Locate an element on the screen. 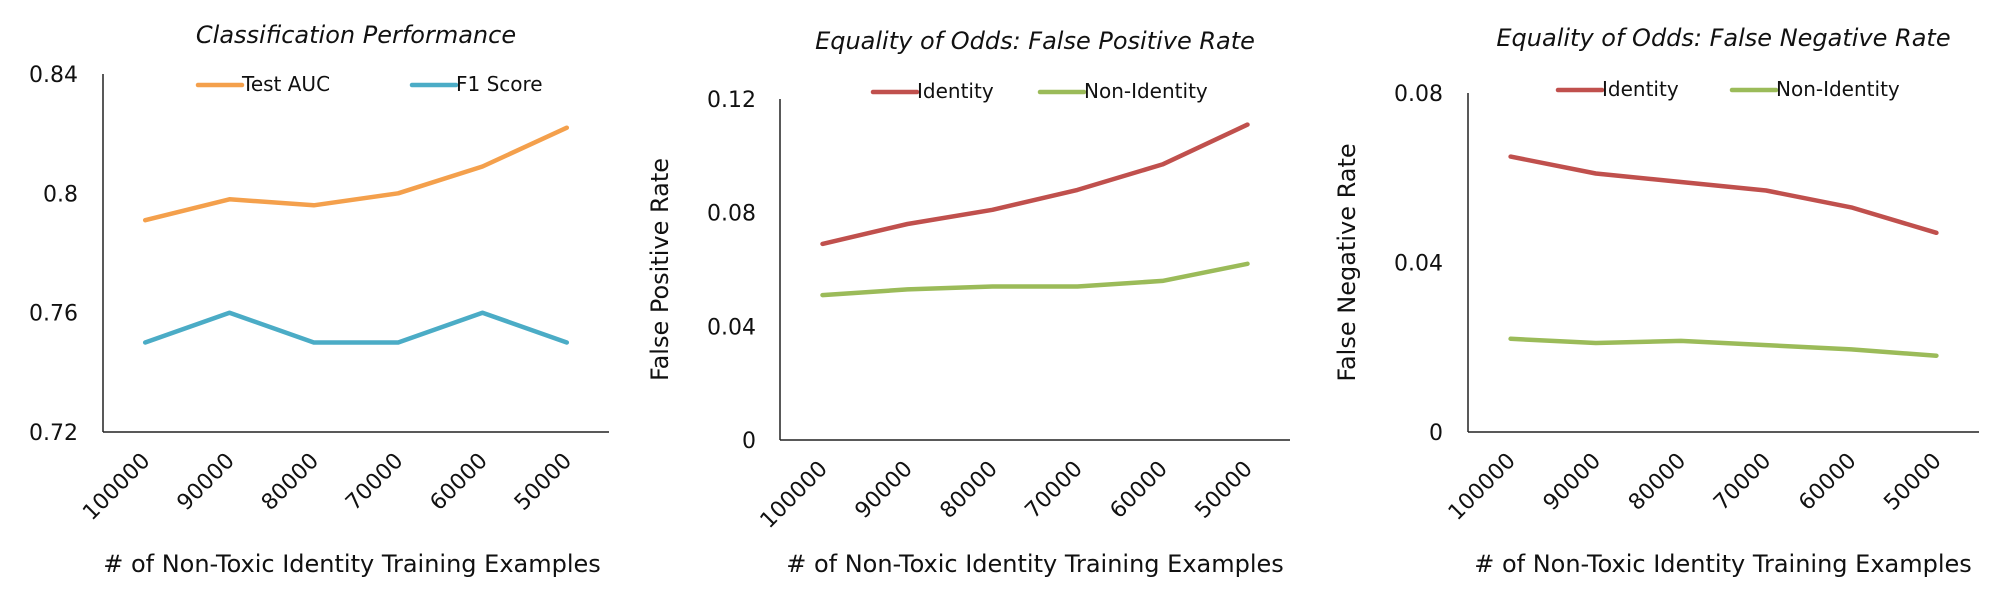 The width and height of the screenshot is (1999, 597). y-tick-label: 0.76 is located at coordinates (53, 314).